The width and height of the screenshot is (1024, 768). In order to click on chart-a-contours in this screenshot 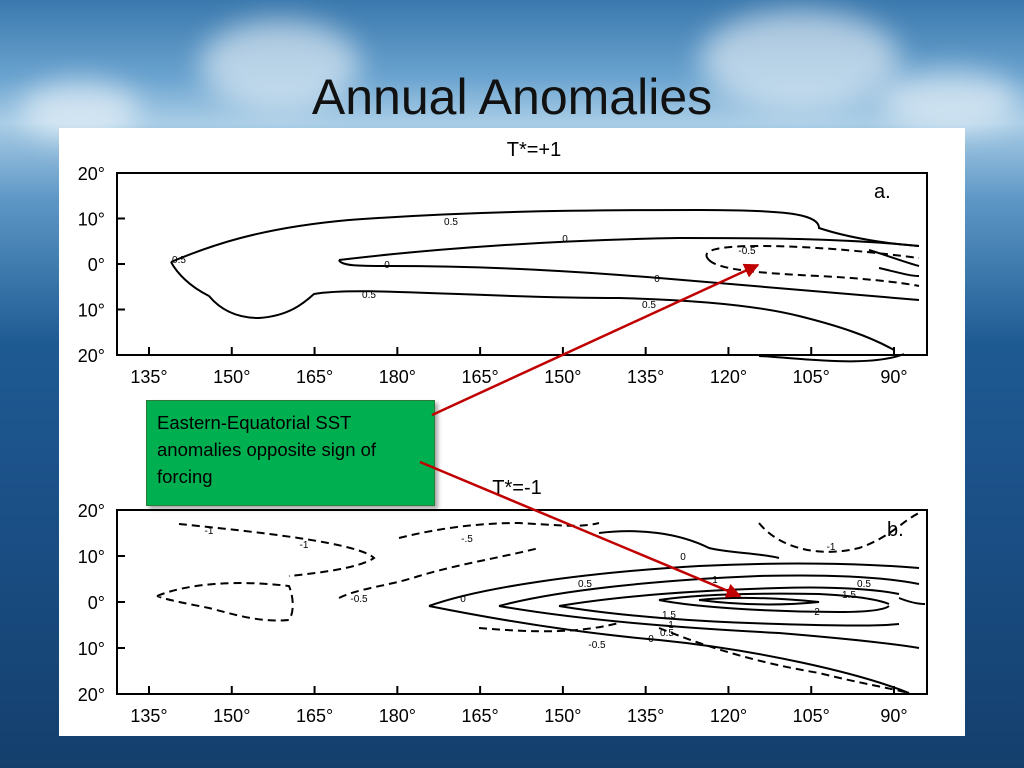, I will do `click(545, 285)`.